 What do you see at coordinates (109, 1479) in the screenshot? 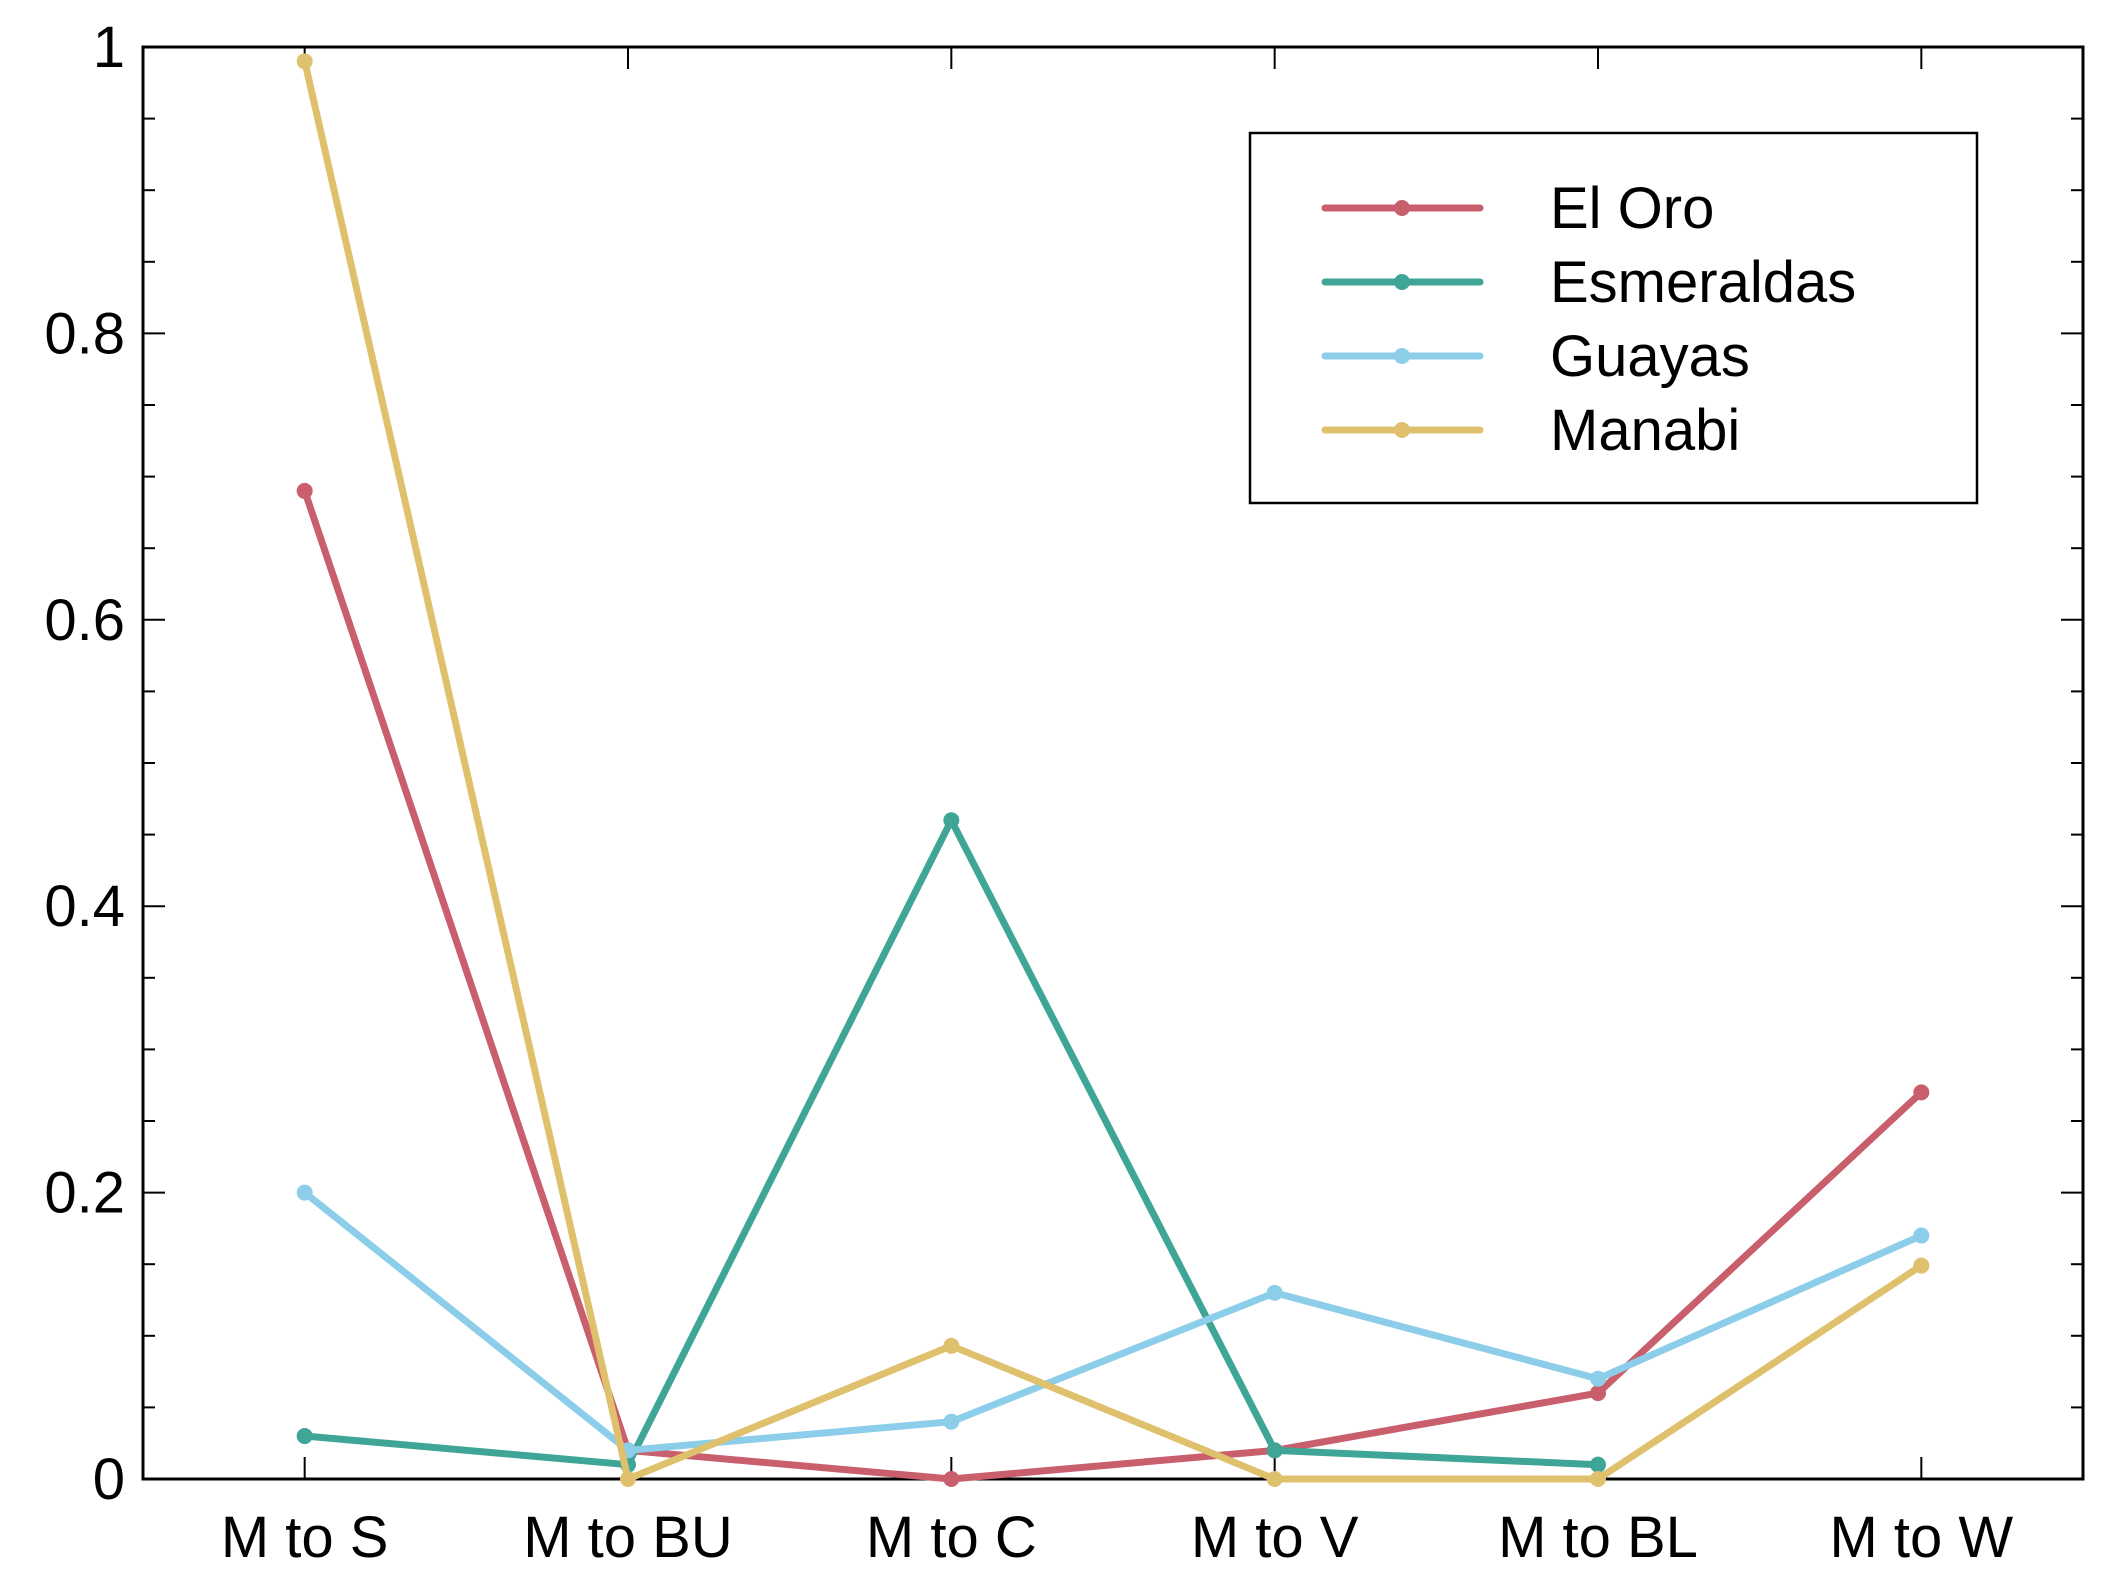
I see `y-tick-label: 0` at bounding box center [109, 1479].